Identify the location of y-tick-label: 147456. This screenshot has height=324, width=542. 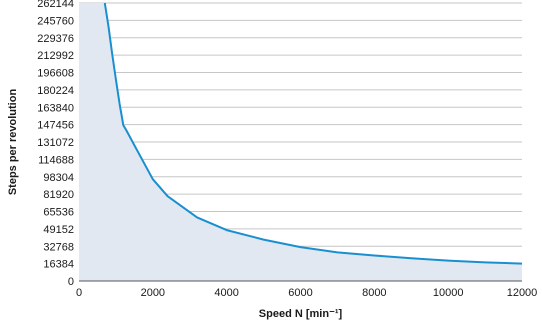
(55, 126).